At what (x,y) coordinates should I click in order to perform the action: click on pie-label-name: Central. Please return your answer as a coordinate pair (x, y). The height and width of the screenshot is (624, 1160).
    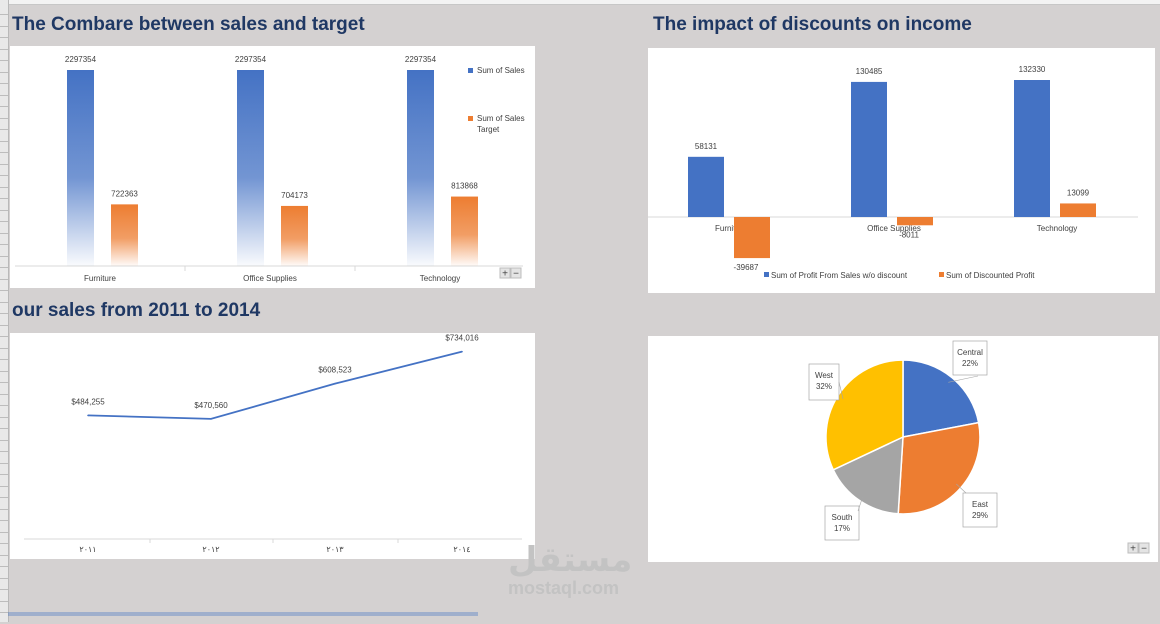
    Looking at the image, I should click on (970, 352).